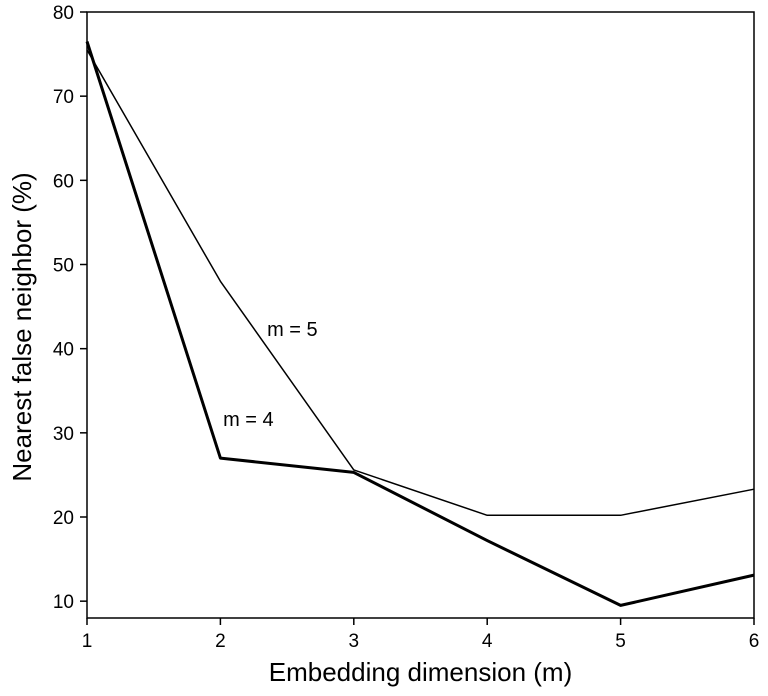  I want to click on y-tick-label: 40, so click(63, 350).